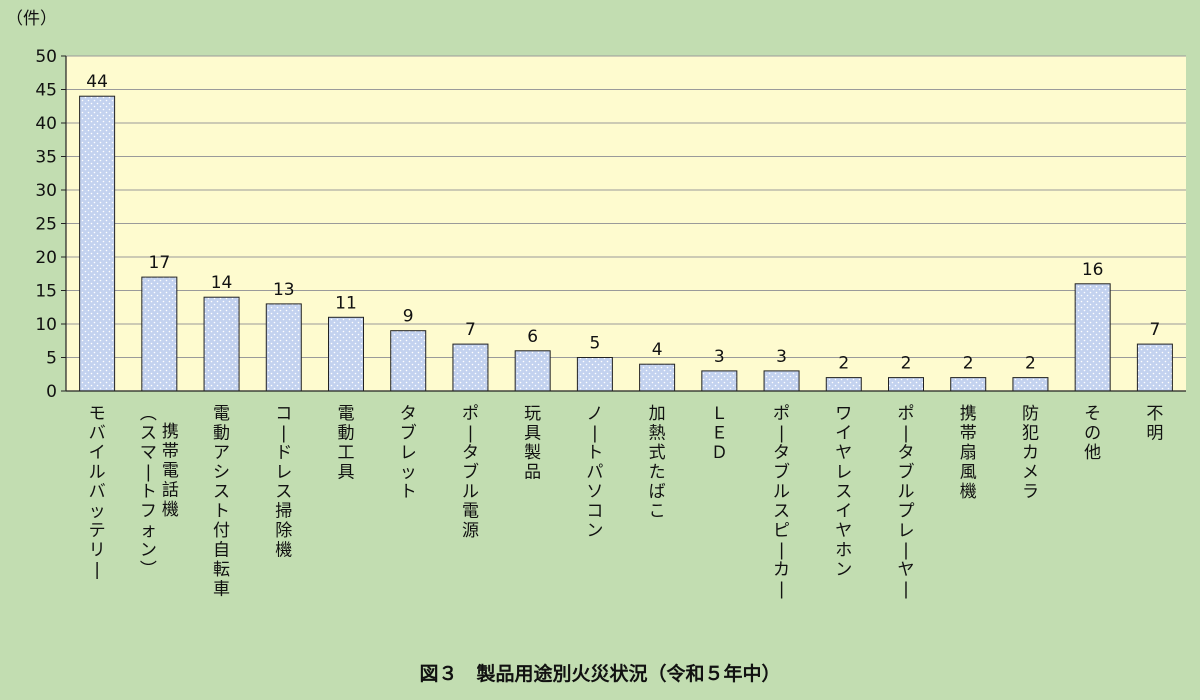 The width and height of the screenshot is (1200, 700). What do you see at coordinates (31, 19) in the screenshot?
I see `y-axis-unit-label: （件）` at bounding box center [31, 19].